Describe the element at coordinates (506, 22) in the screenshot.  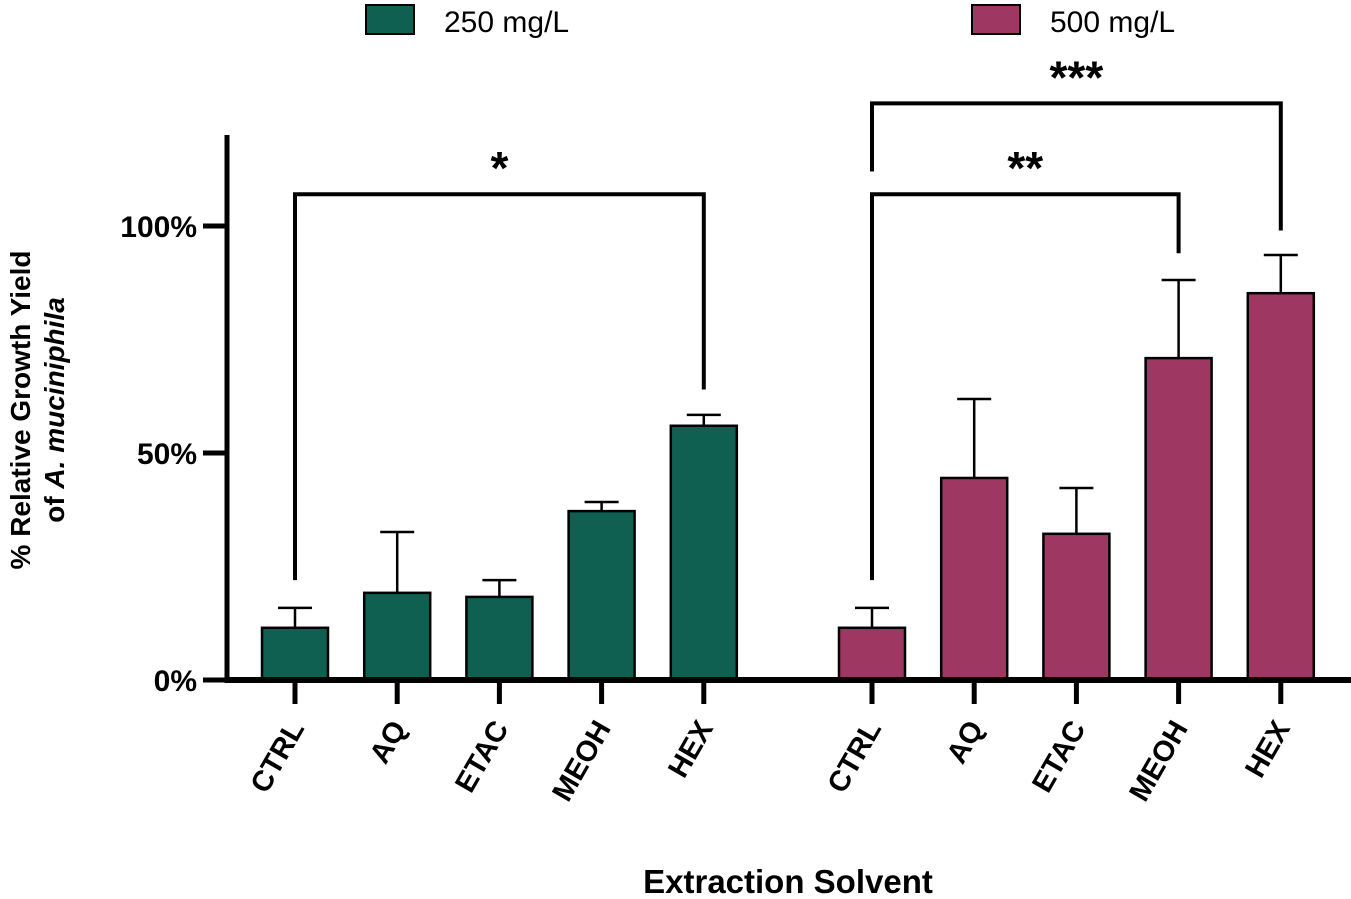
I see `legend-label-250: 250 mg/L` at that location.